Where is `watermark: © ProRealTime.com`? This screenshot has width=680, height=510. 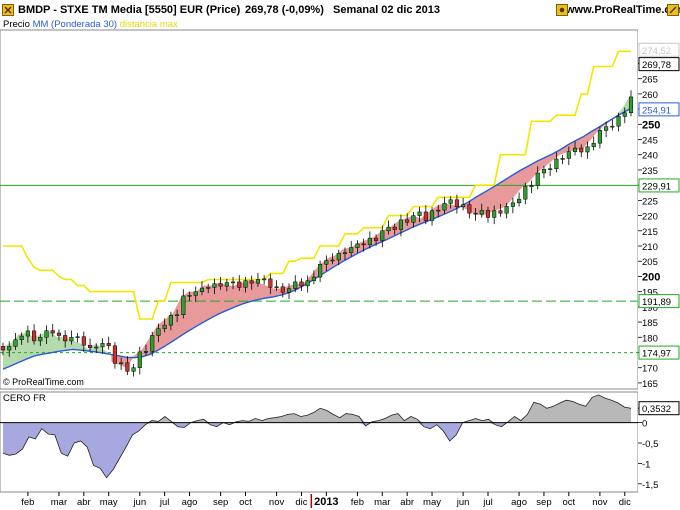 watermark: © ProRealTime.com is located at coordinates (43, 382).